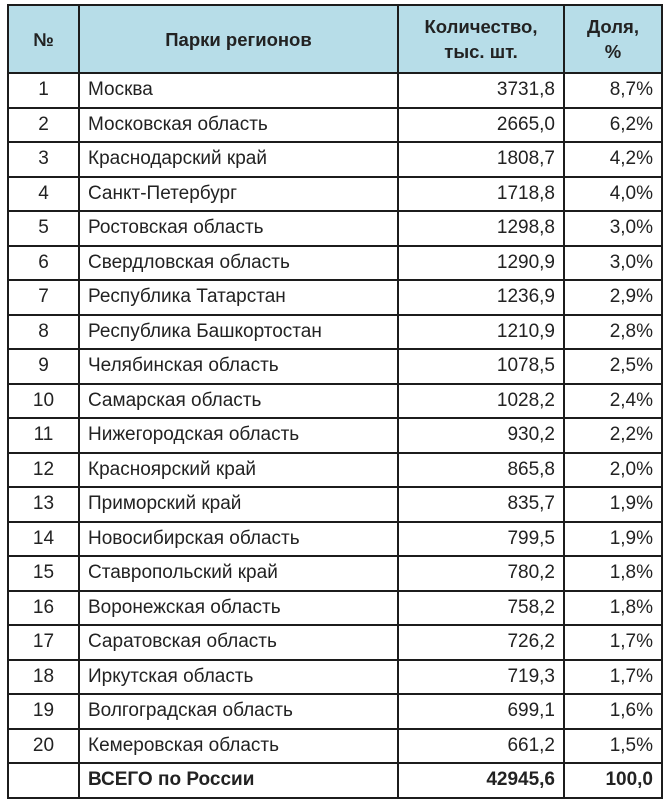 The image size is (670, 799). I want to click on row-number-cell: 1, so click(43, 90).